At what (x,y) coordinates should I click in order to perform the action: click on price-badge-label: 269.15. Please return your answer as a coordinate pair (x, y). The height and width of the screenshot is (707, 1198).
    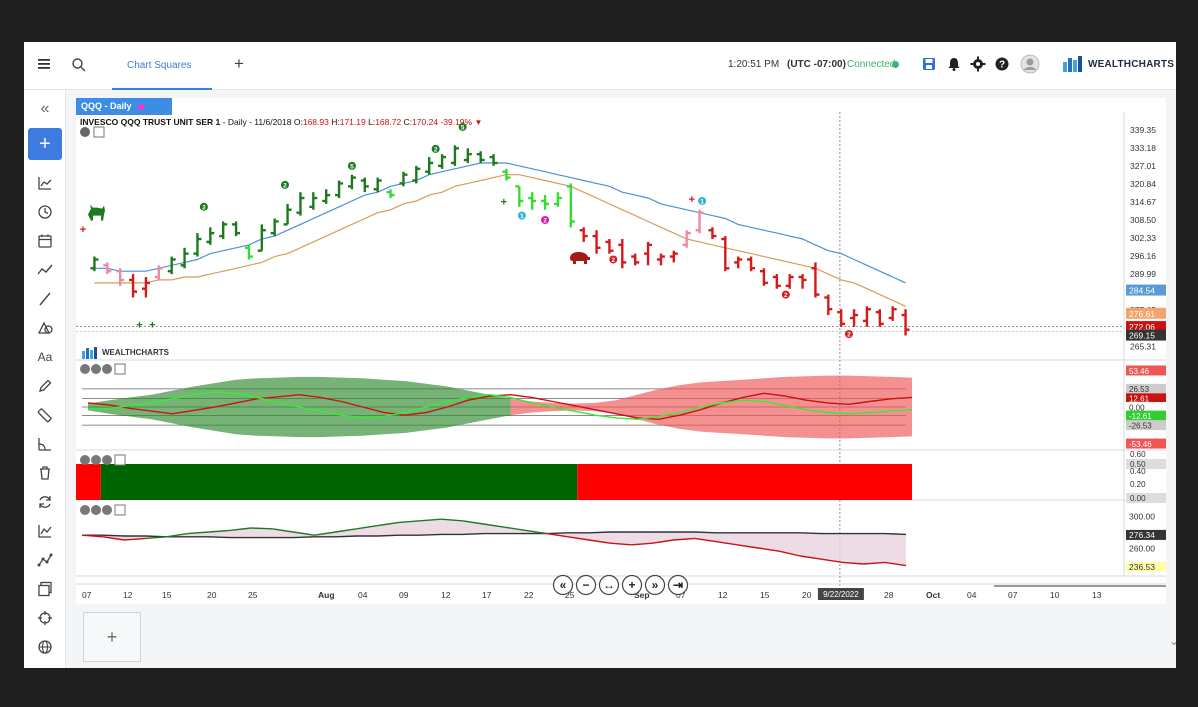
    Looking at the image, I should click on (1142, 336).